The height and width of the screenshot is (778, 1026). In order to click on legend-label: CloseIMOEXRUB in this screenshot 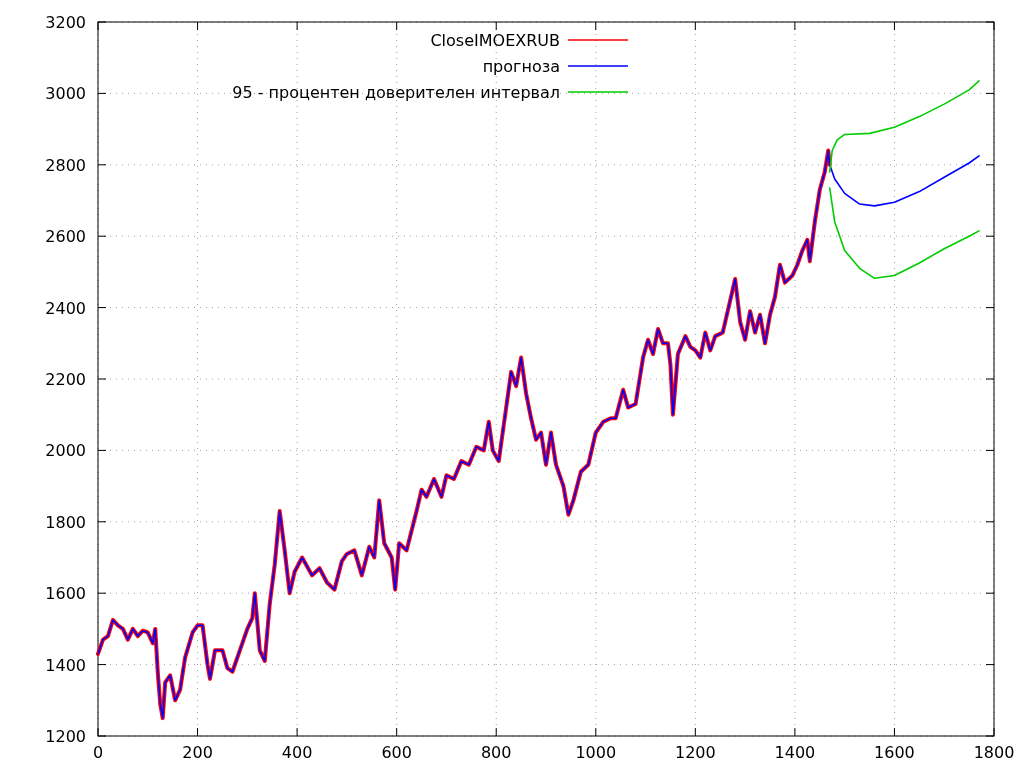, I will do `click(495, 40)`.